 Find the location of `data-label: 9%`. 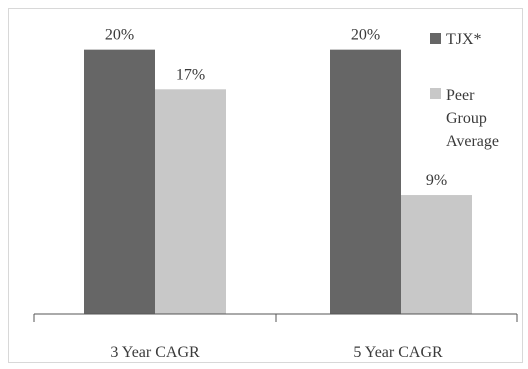

data-label: 9% is located at coordinates (436, 180).